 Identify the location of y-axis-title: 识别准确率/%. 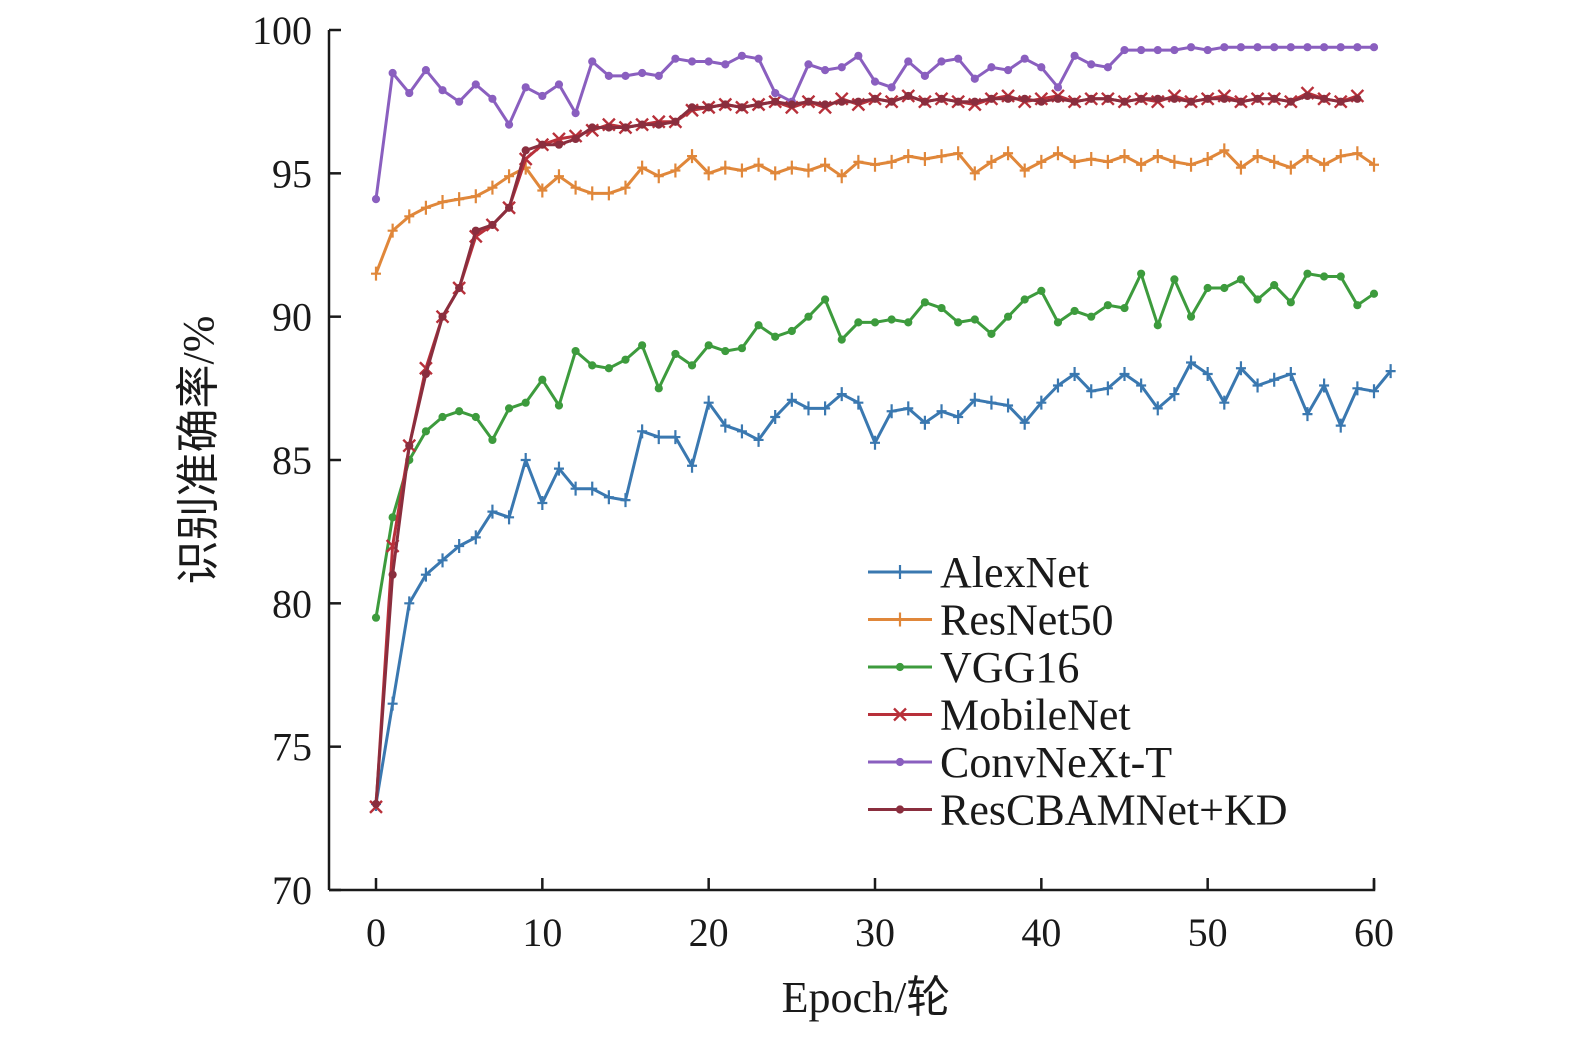
(198, 450).